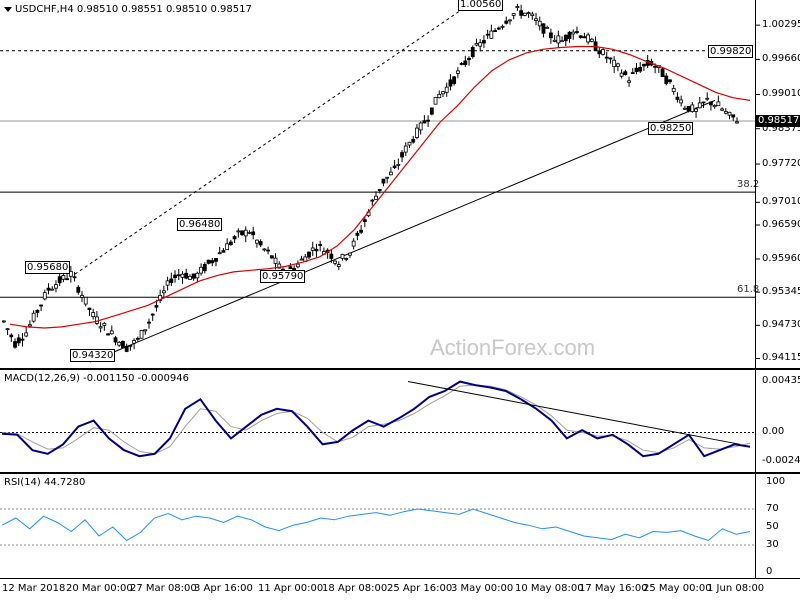  Describe the element at coordinates (677, 588) in the screenshot. I see `time-tick-label: 25 May 00:00` at that location.